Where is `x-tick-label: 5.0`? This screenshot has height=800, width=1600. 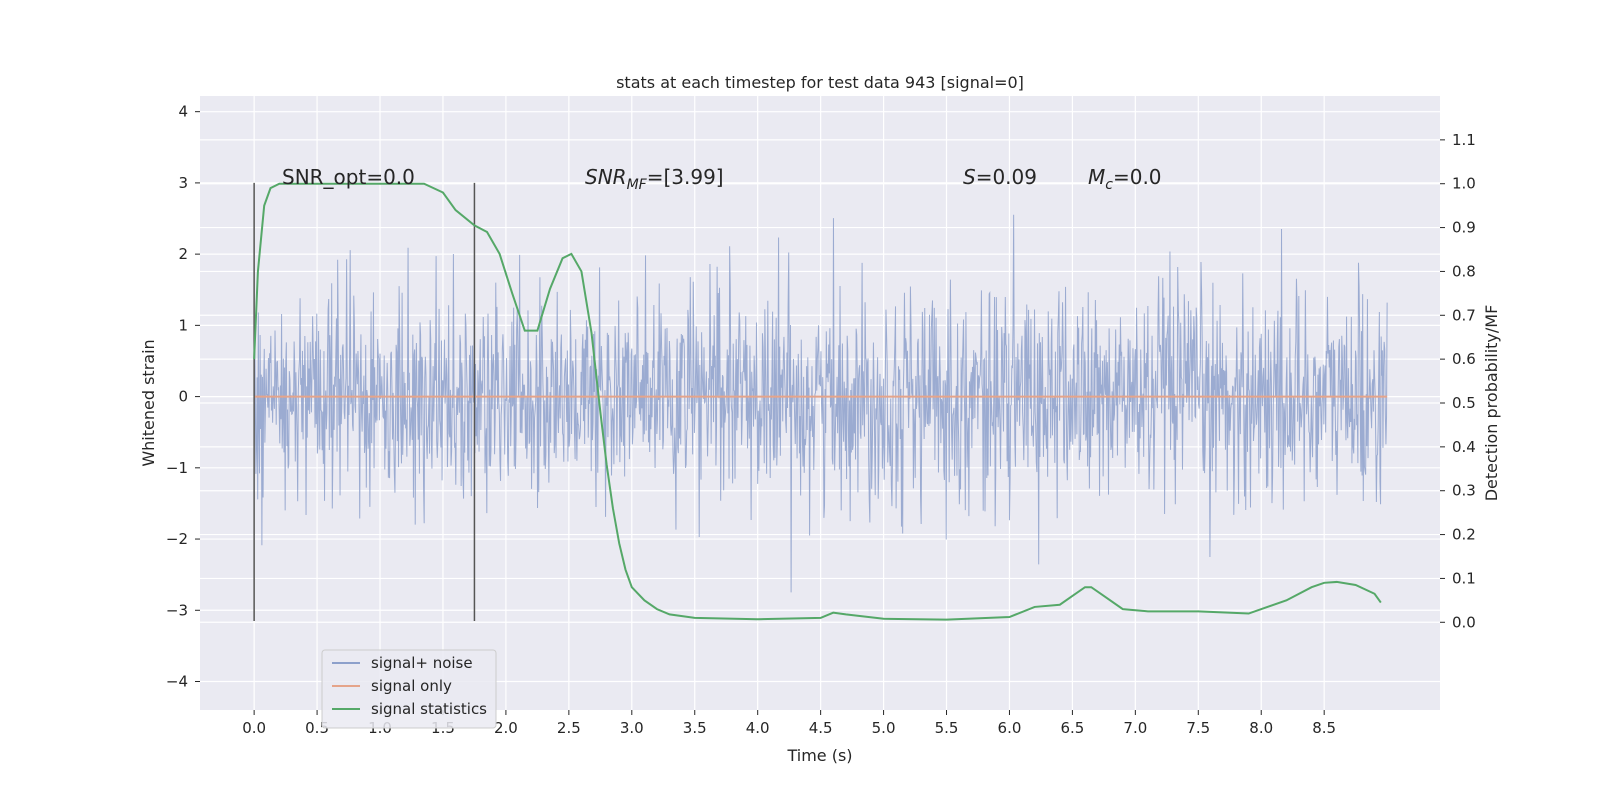 x-tick-label: 5.0 is located at coordinates (884, 728).